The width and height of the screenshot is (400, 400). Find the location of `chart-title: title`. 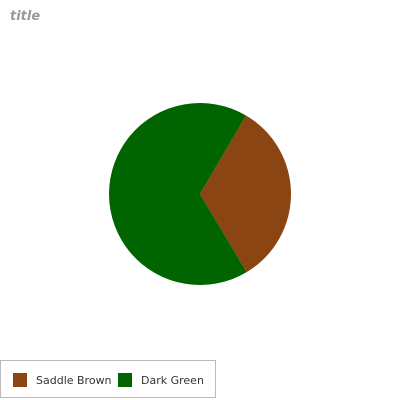

chart-title: title is located at coordinates (25, 16).